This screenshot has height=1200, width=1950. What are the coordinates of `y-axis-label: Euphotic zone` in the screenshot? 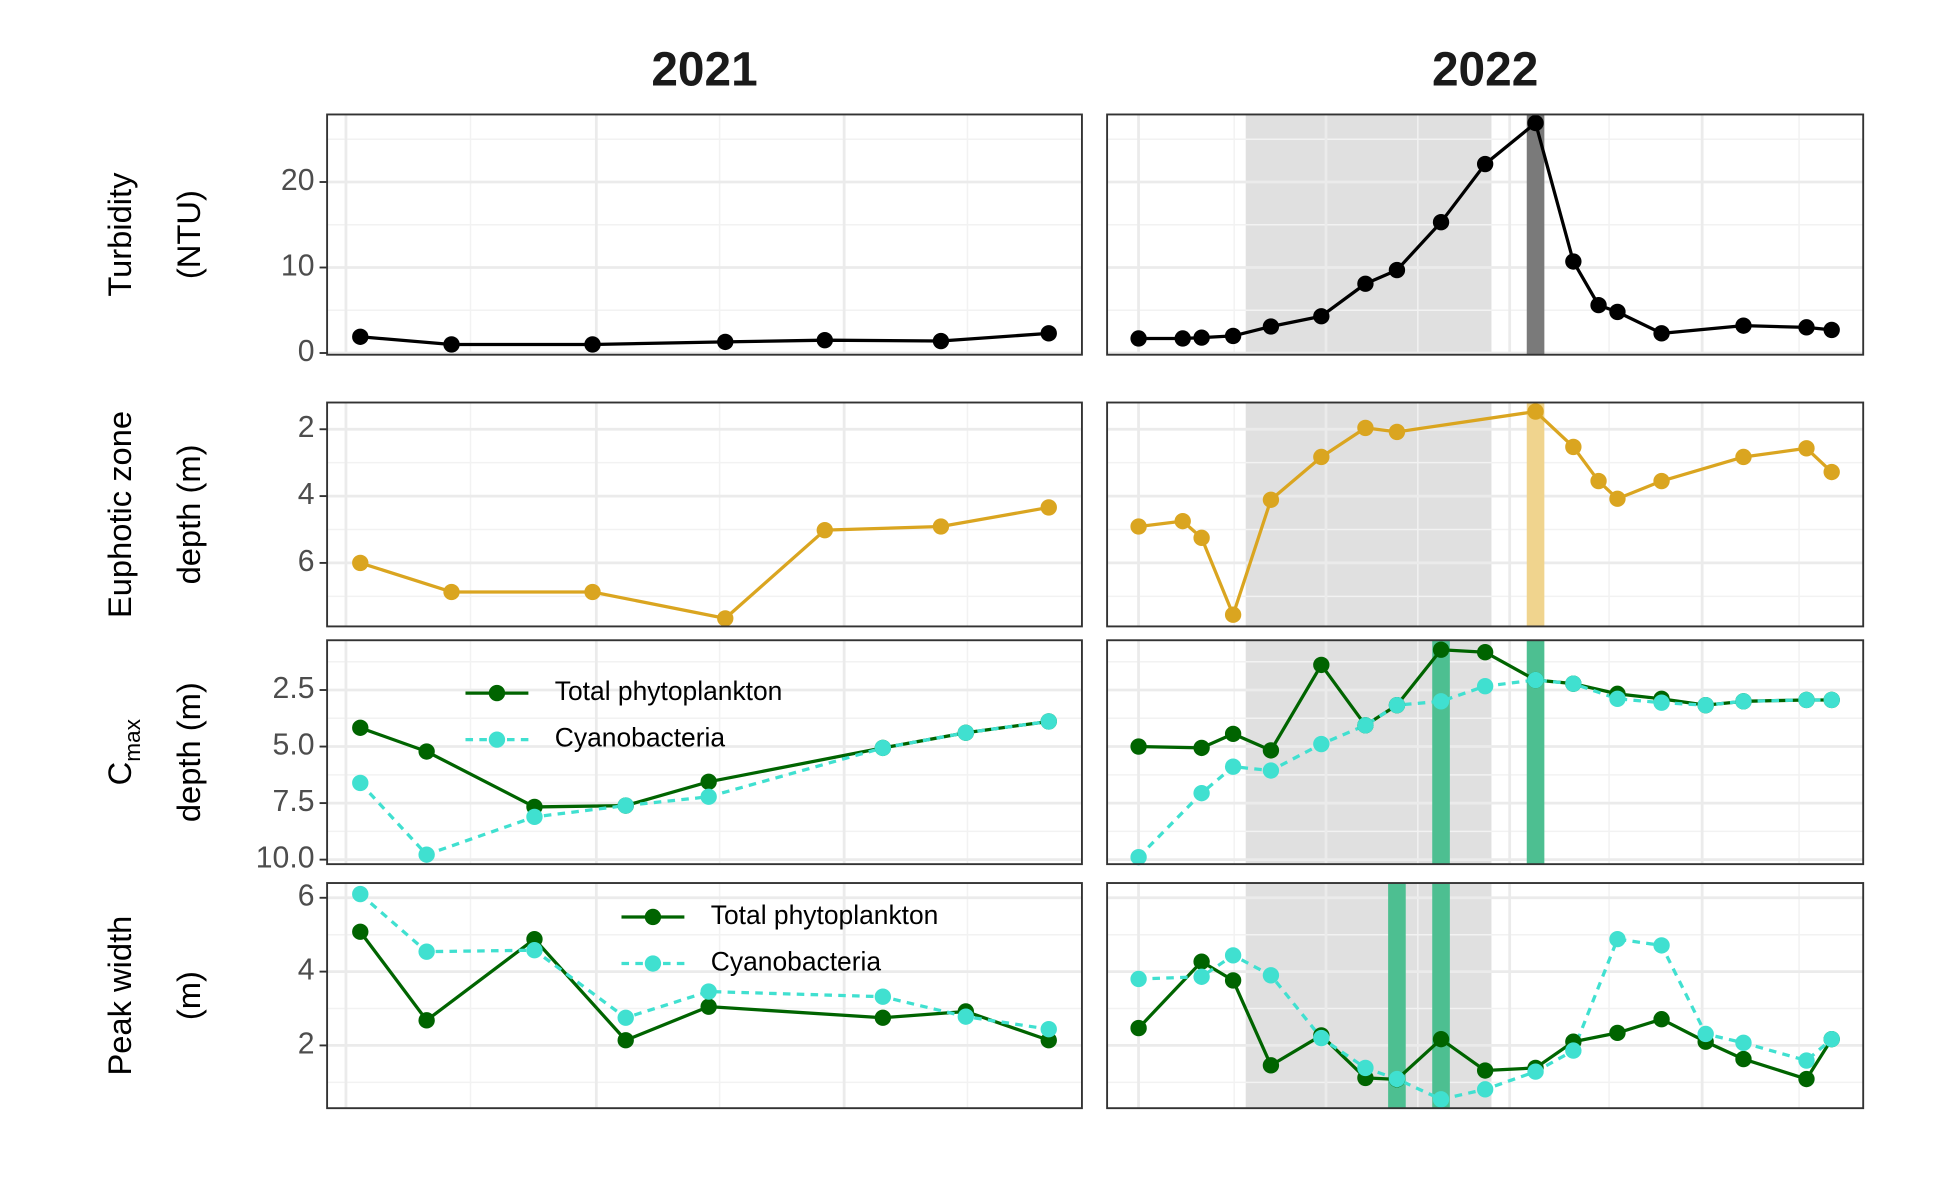 It's located at (119, 514).